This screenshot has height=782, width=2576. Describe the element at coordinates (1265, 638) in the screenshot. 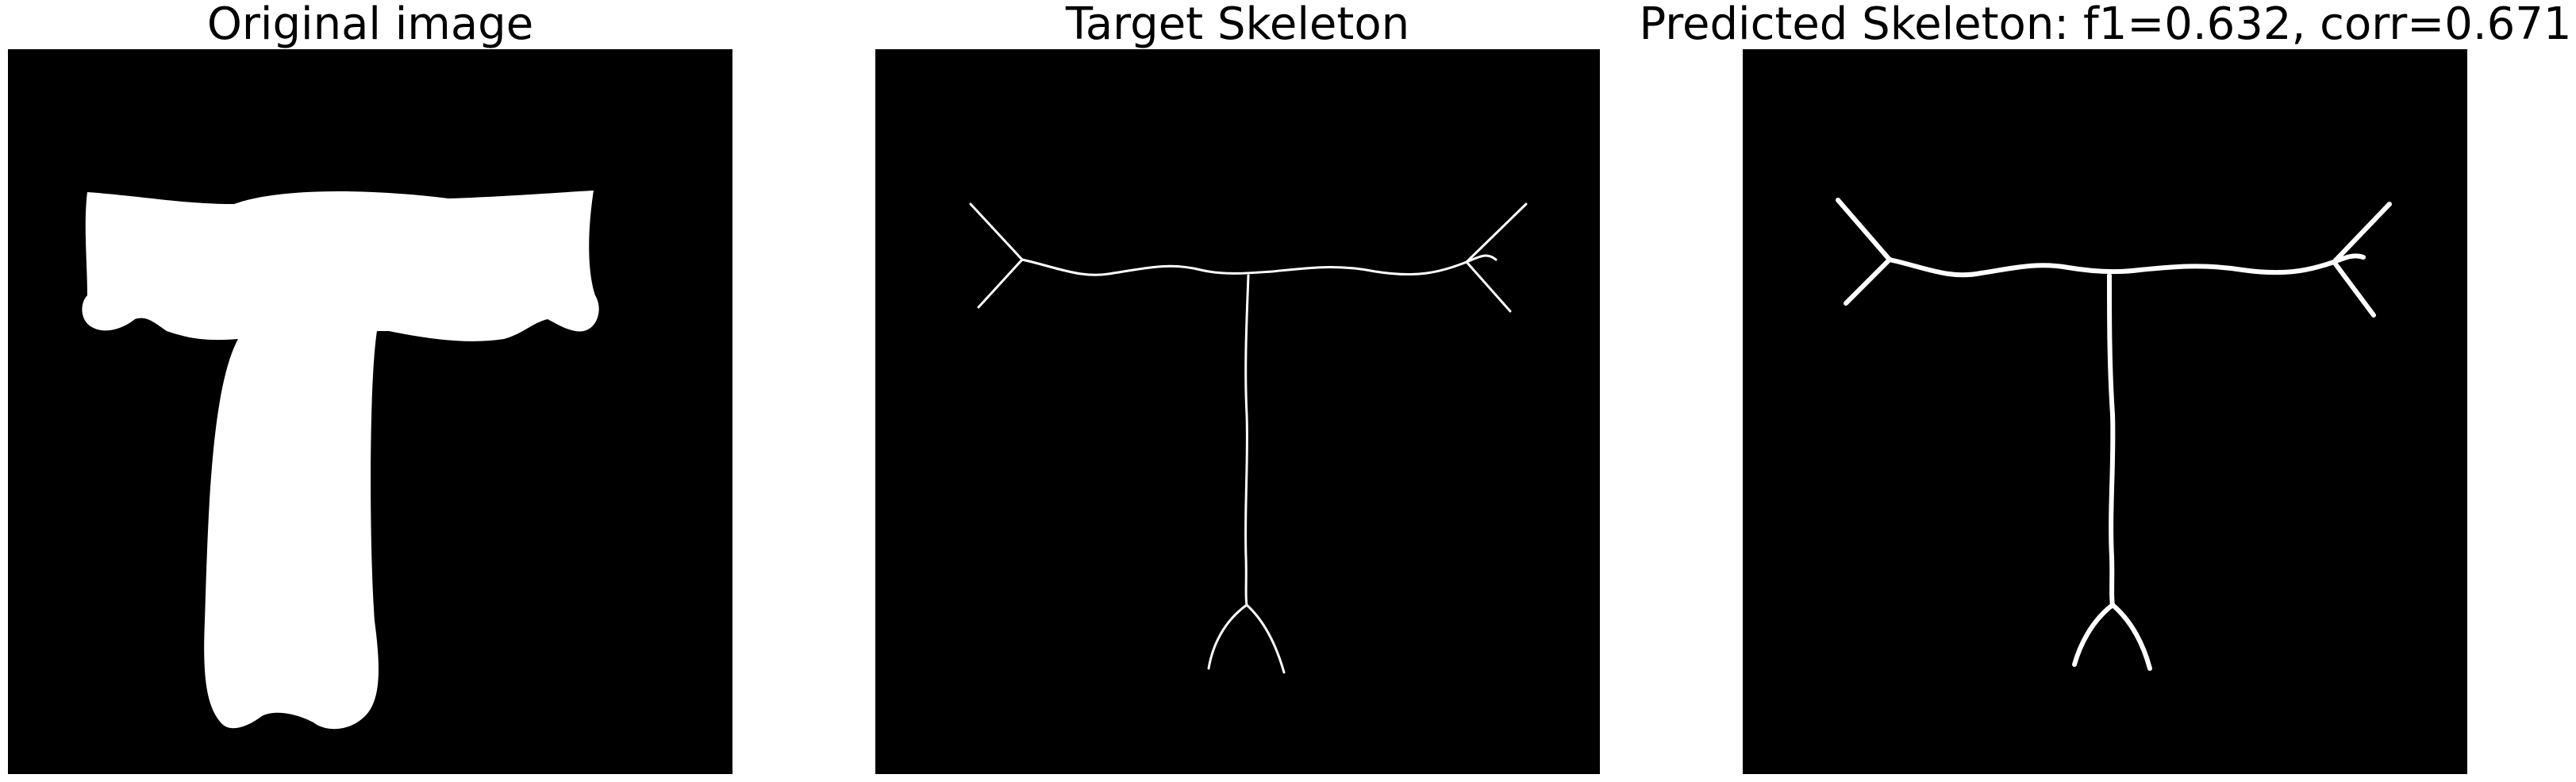

I see `skeleton-foot-right` at that location.